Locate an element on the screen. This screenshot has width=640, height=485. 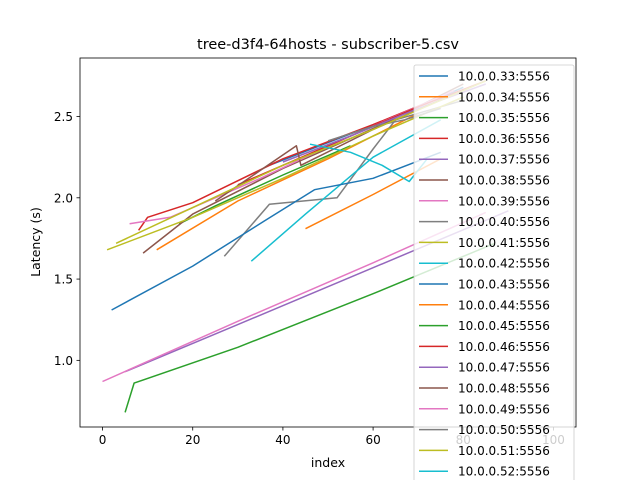
x-tick-label: 60 is located at coordinates (372, 440).